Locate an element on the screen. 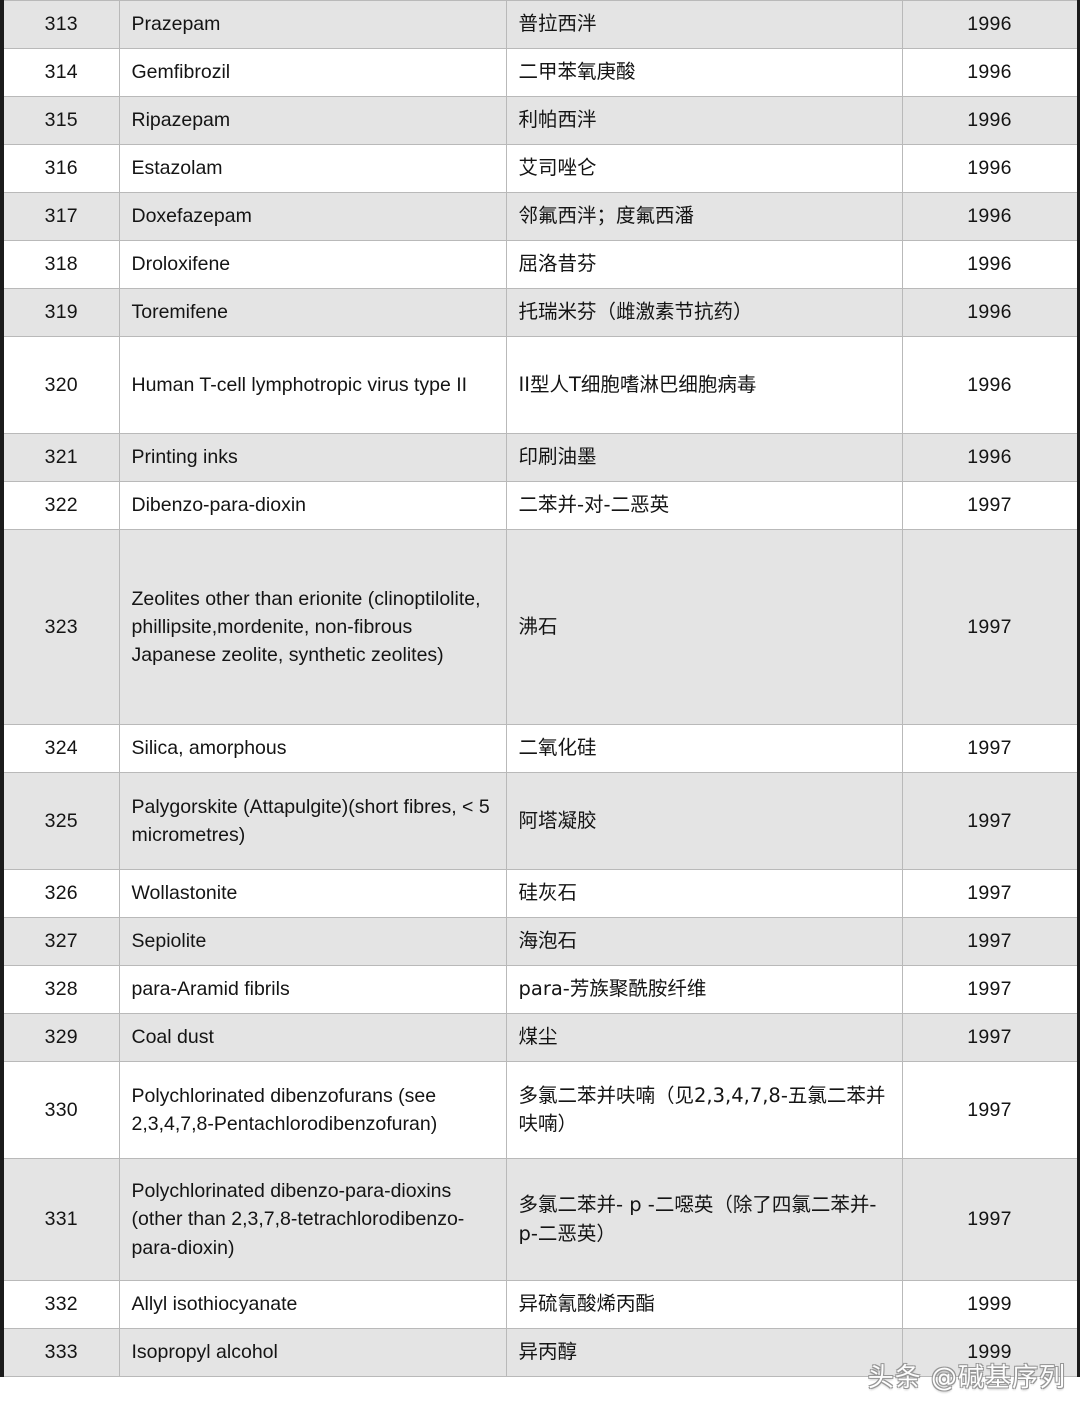 This screenshot has height=1408, width=1080. cell-name-zh: 多氯二苯并呋喃（见2,3,4,7,8-五氯二苯并呋喃） is located at coordinates (704, 1110).